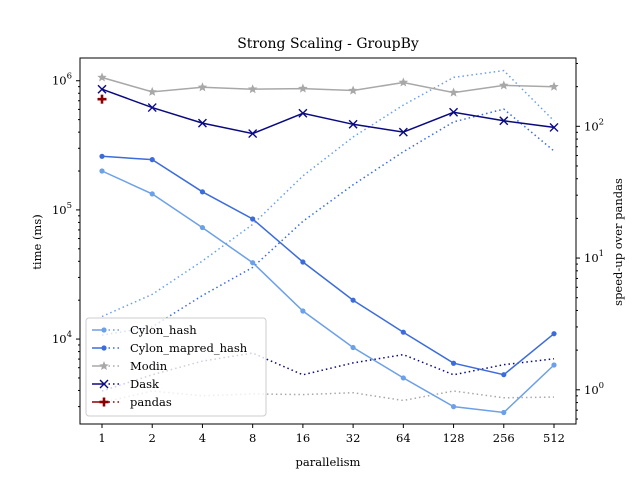 The image size is (640, 480). I want to click on time-line-dask, so click(328, 111).